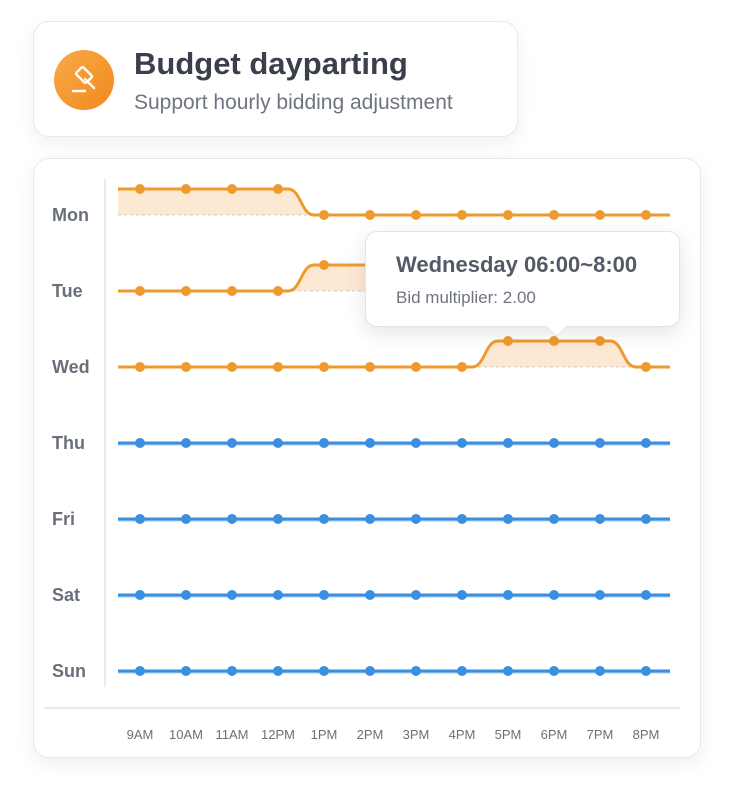  What do you see at coordinates (271, 63) in the screenshot?
I see `page-title: Budget dayparting` at bounding box center [271, 63].